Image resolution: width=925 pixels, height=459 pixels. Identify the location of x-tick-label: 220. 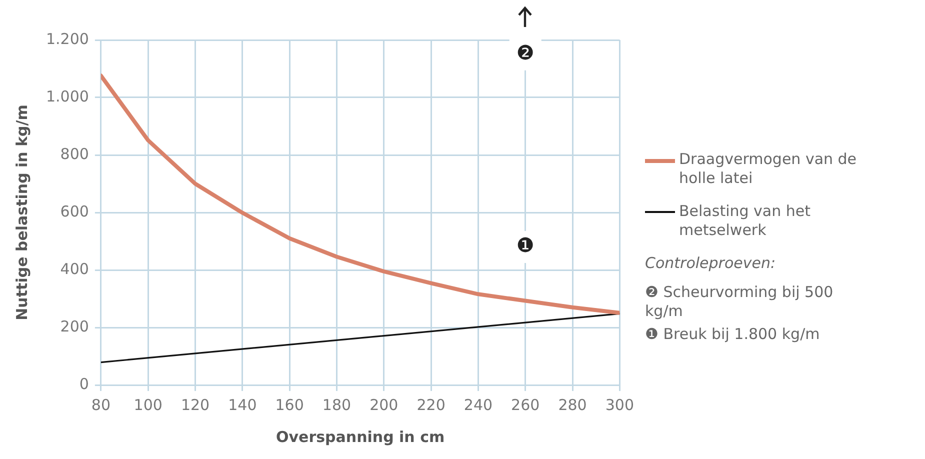
(431, 405).